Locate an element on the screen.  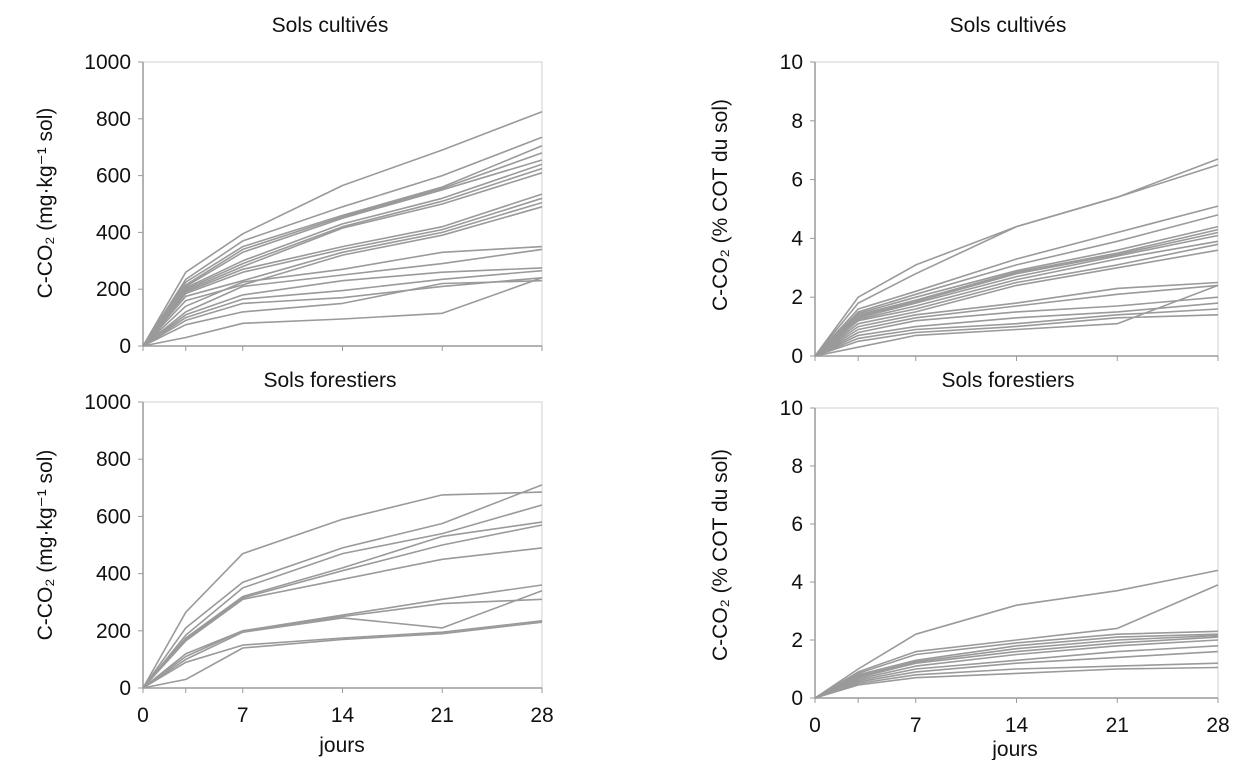
y-tick-label: 800 is located at coordinates (113, 459).